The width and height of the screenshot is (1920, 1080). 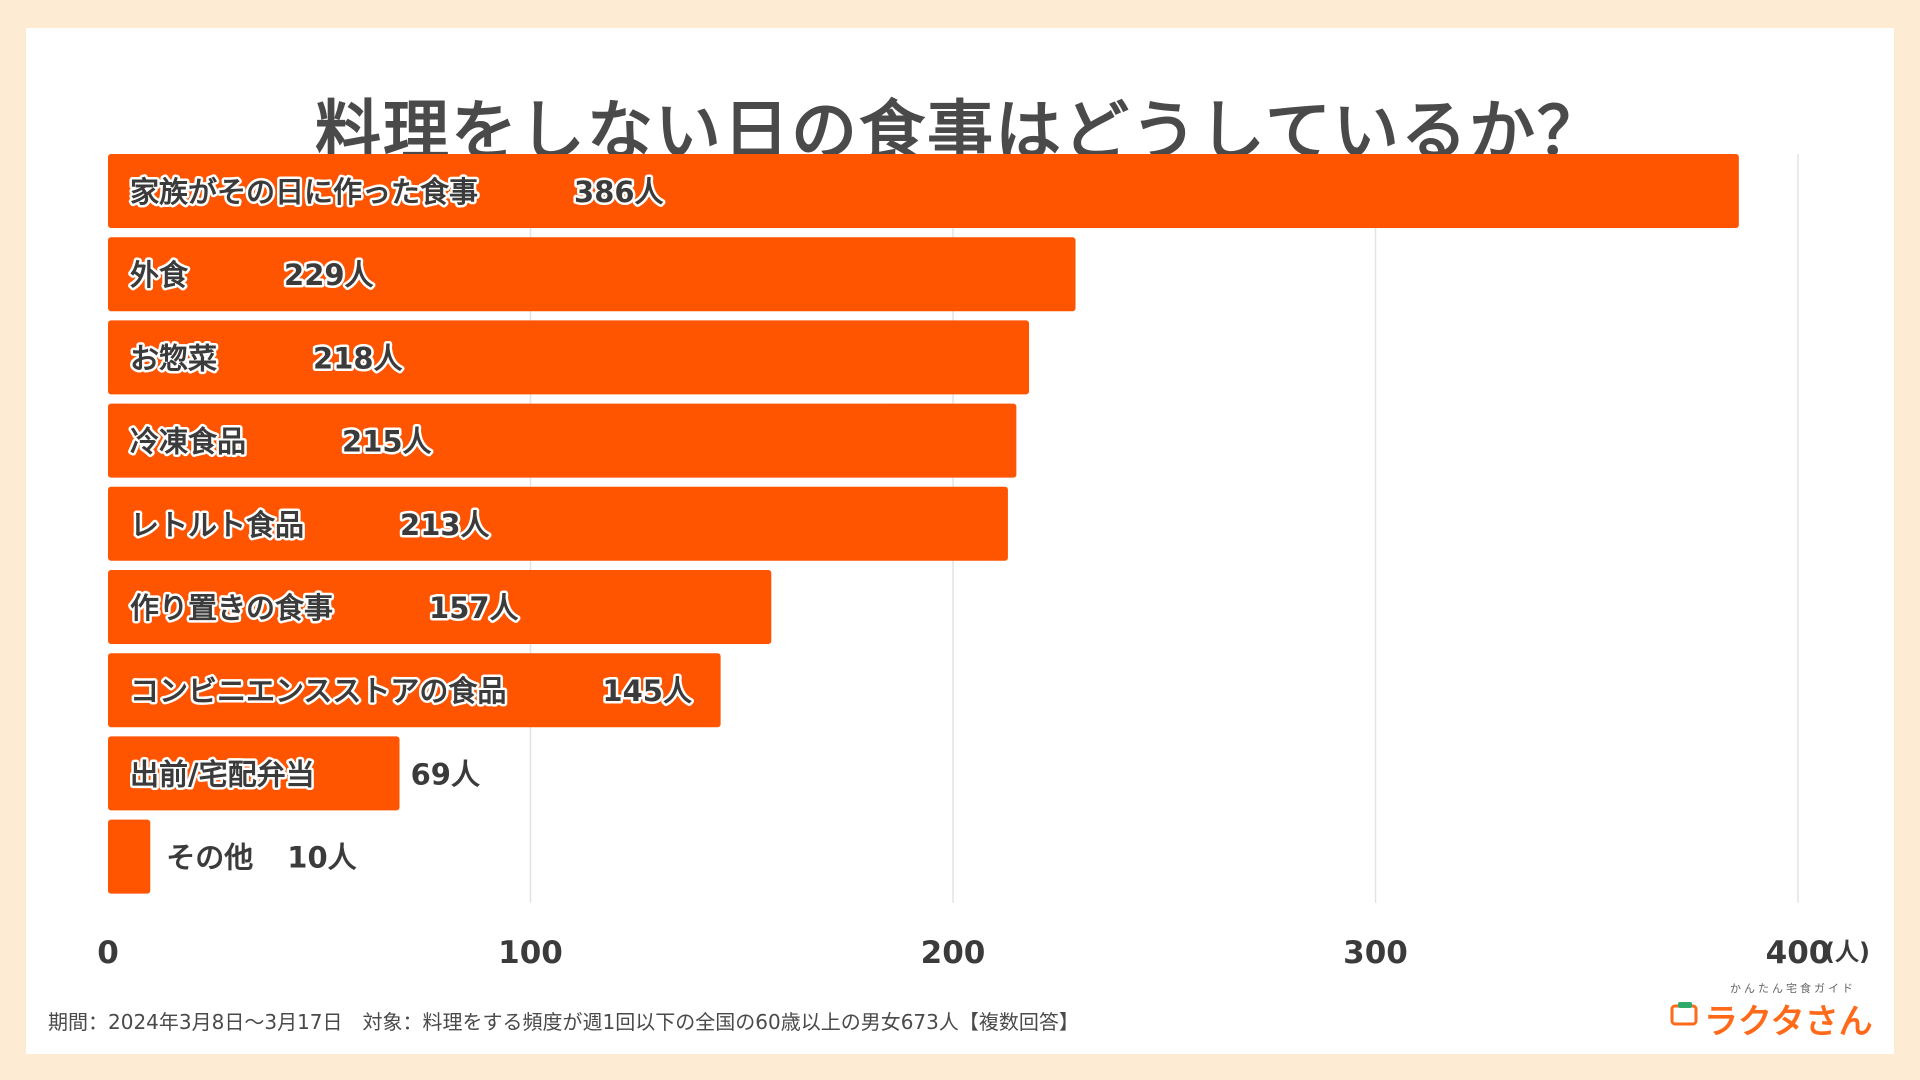 What do you see at coordinates (108, 953) in the screenshot?
I see `x-tick-label: 0` at bounding box center [108, 953].